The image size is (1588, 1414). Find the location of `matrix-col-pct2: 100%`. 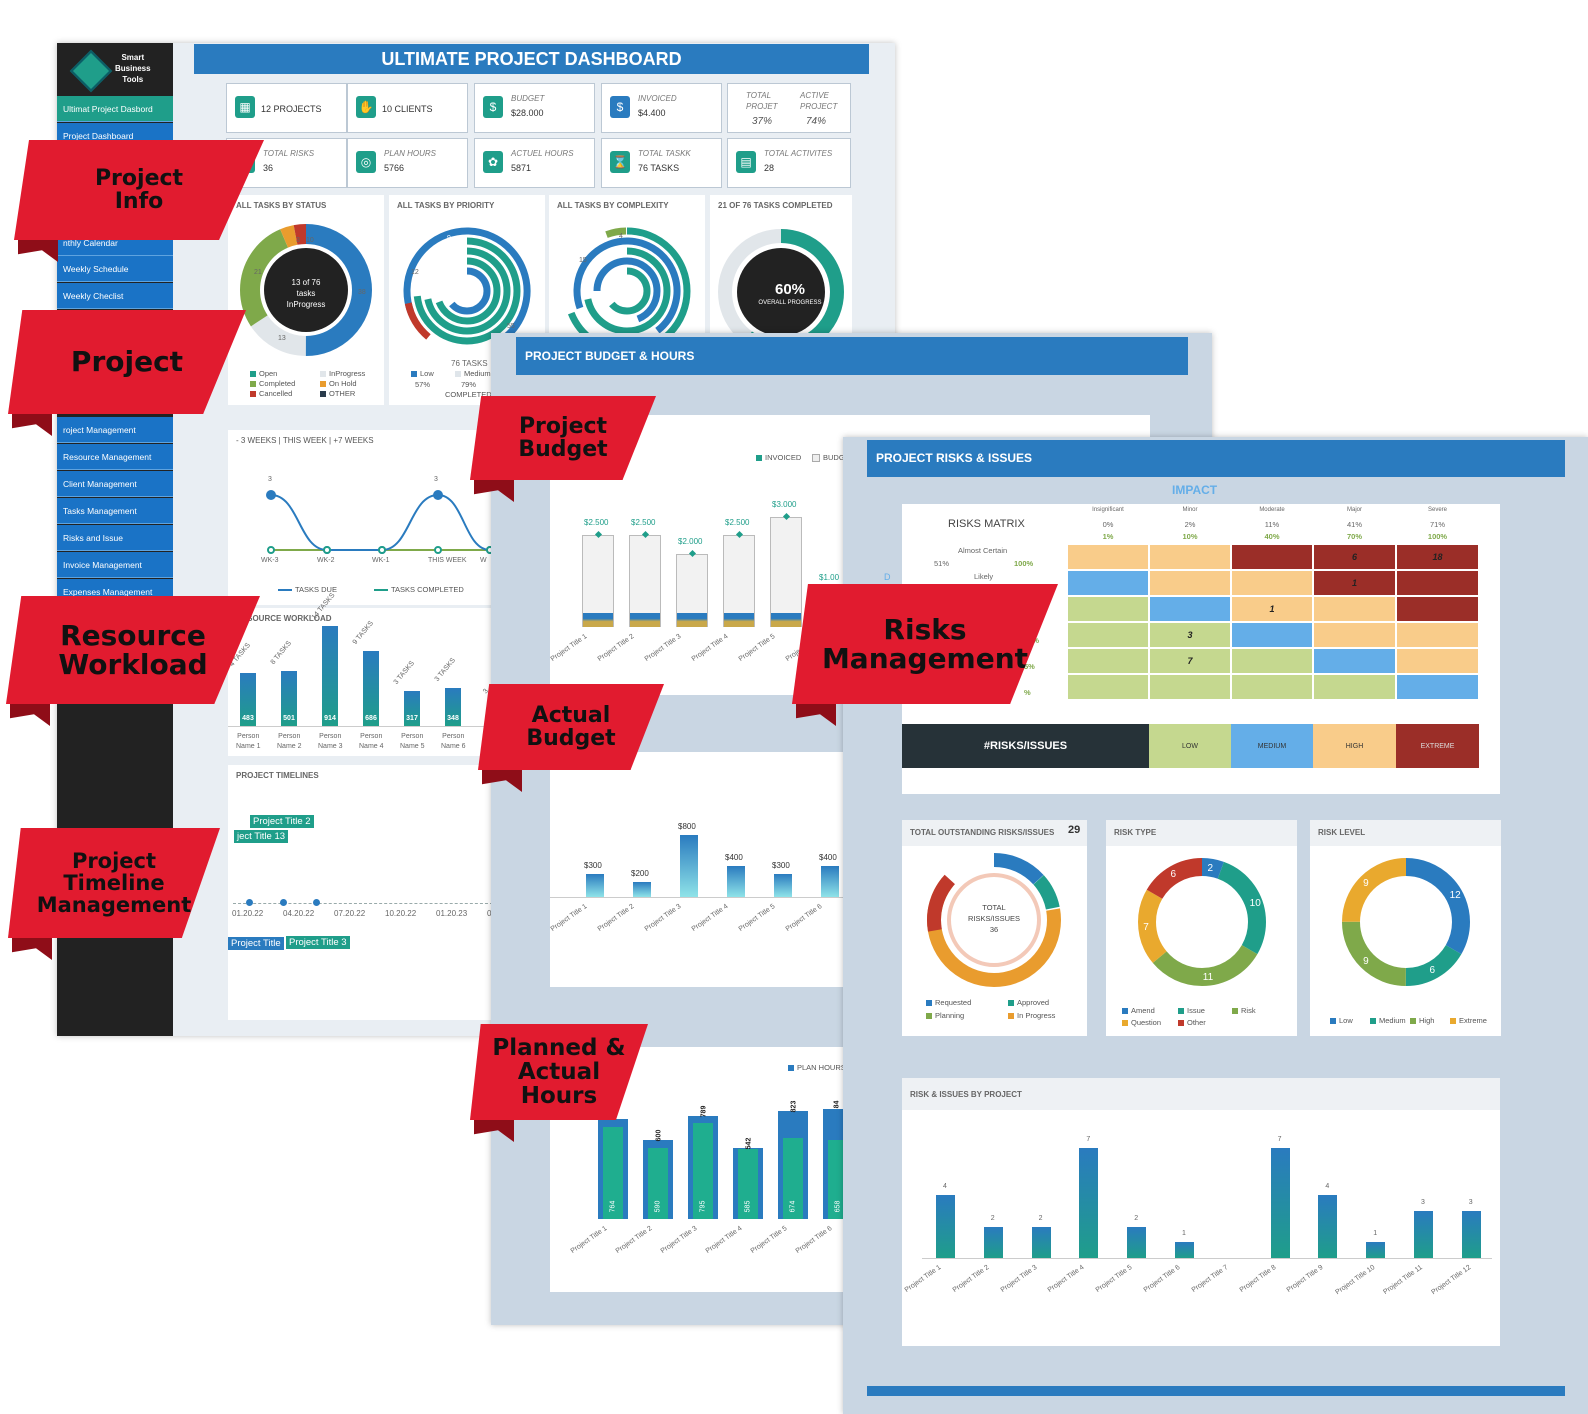

matrix-col-pct2: 100% is located at coordinates (1437, 536).